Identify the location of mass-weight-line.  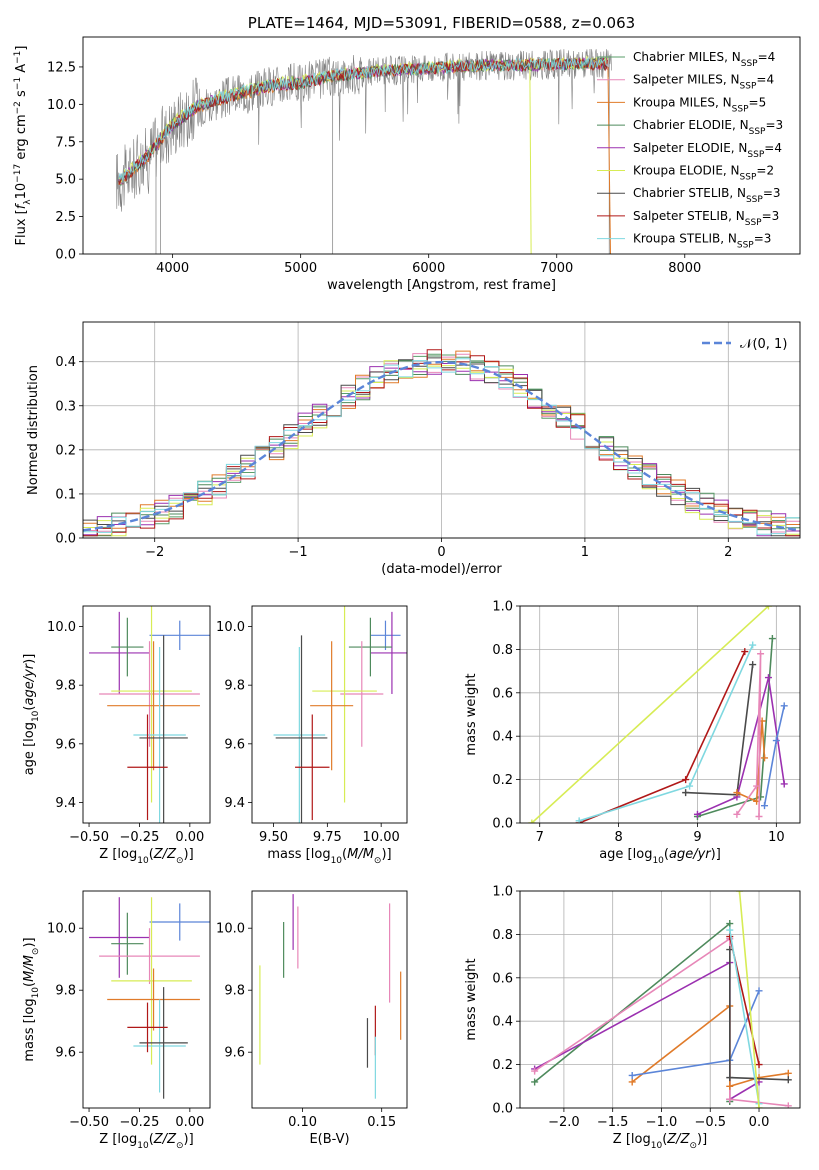
(744, 1016).